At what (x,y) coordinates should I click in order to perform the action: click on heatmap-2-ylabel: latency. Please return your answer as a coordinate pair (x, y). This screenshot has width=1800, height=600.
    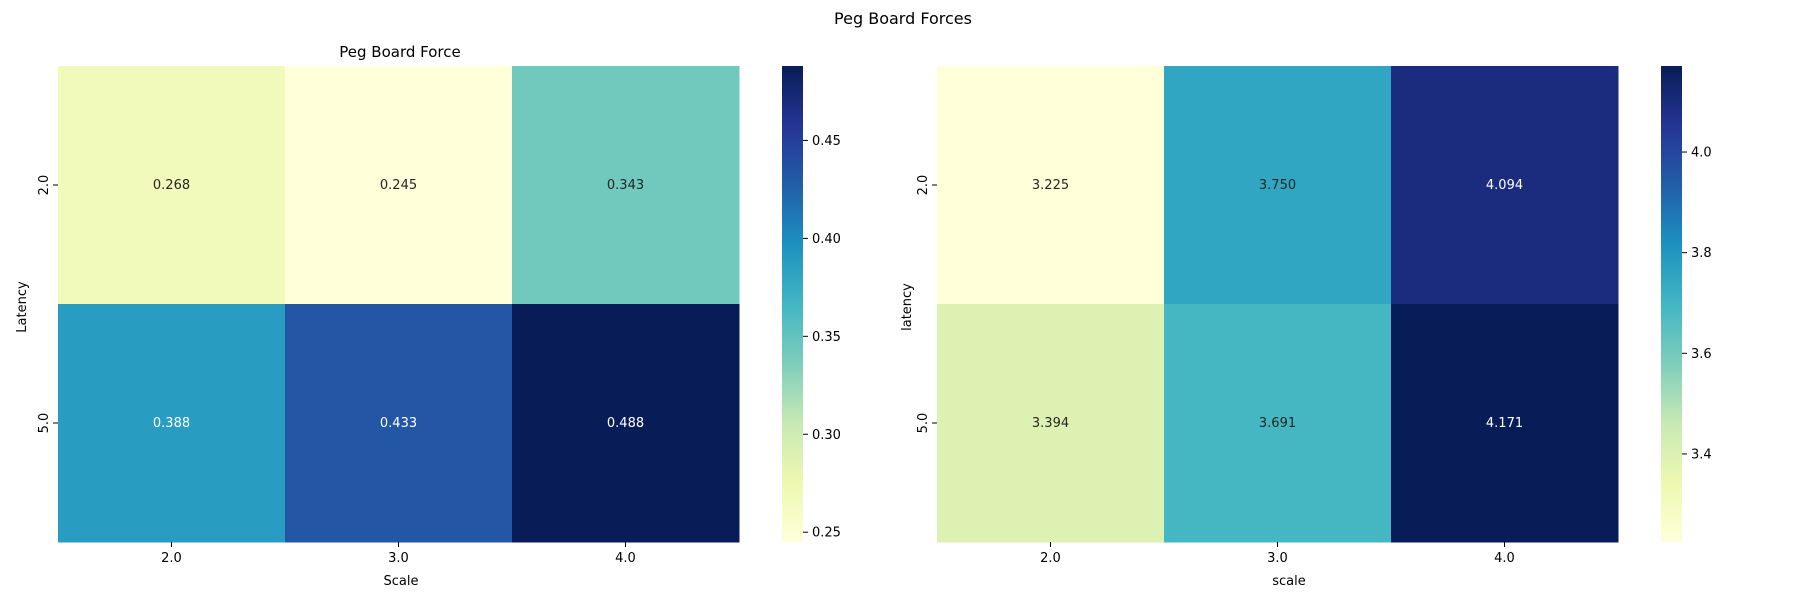
    Looking at the image, I should click on (907, 307).